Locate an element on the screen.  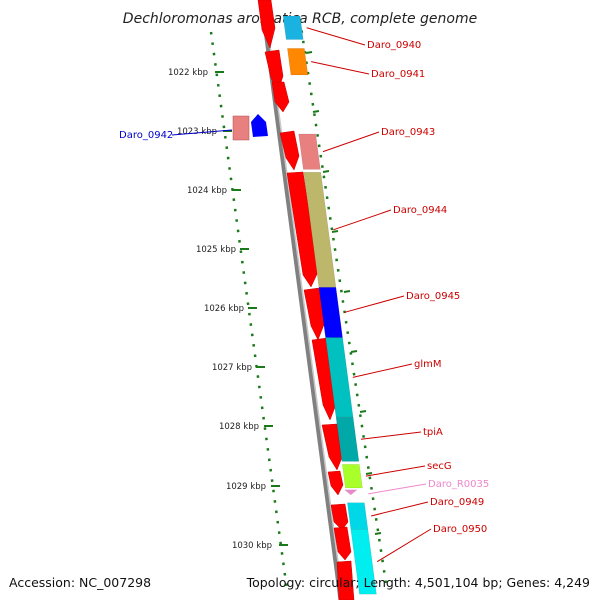
outer-ticks is located at coordinates (343, 293).